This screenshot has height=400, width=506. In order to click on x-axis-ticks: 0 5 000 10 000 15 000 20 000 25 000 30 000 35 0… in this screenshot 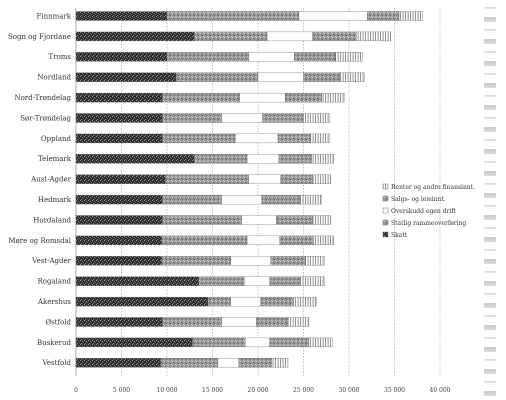, I will do `click(262, 390)`.